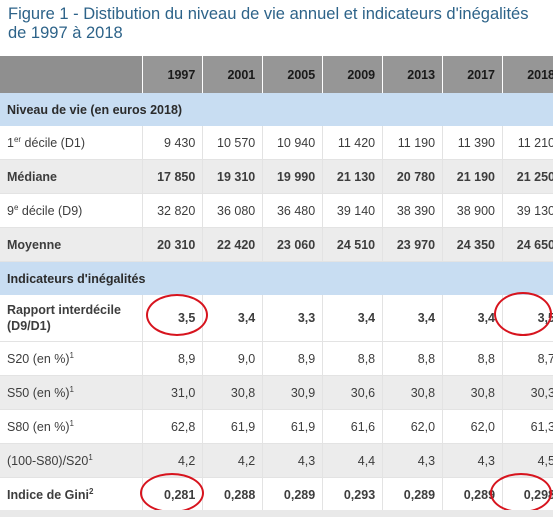 The width and height of the screenshot is (553, 517). What do you see at coordinates (233, 210) in the screenshot?
I see `table-cell: 36 080` at bounding box center [233, 210].